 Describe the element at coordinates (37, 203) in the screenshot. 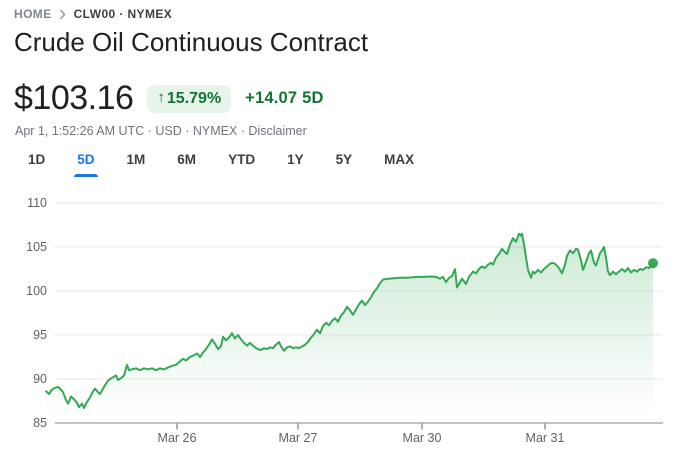

I see `y-axis-label: 110` at that location.